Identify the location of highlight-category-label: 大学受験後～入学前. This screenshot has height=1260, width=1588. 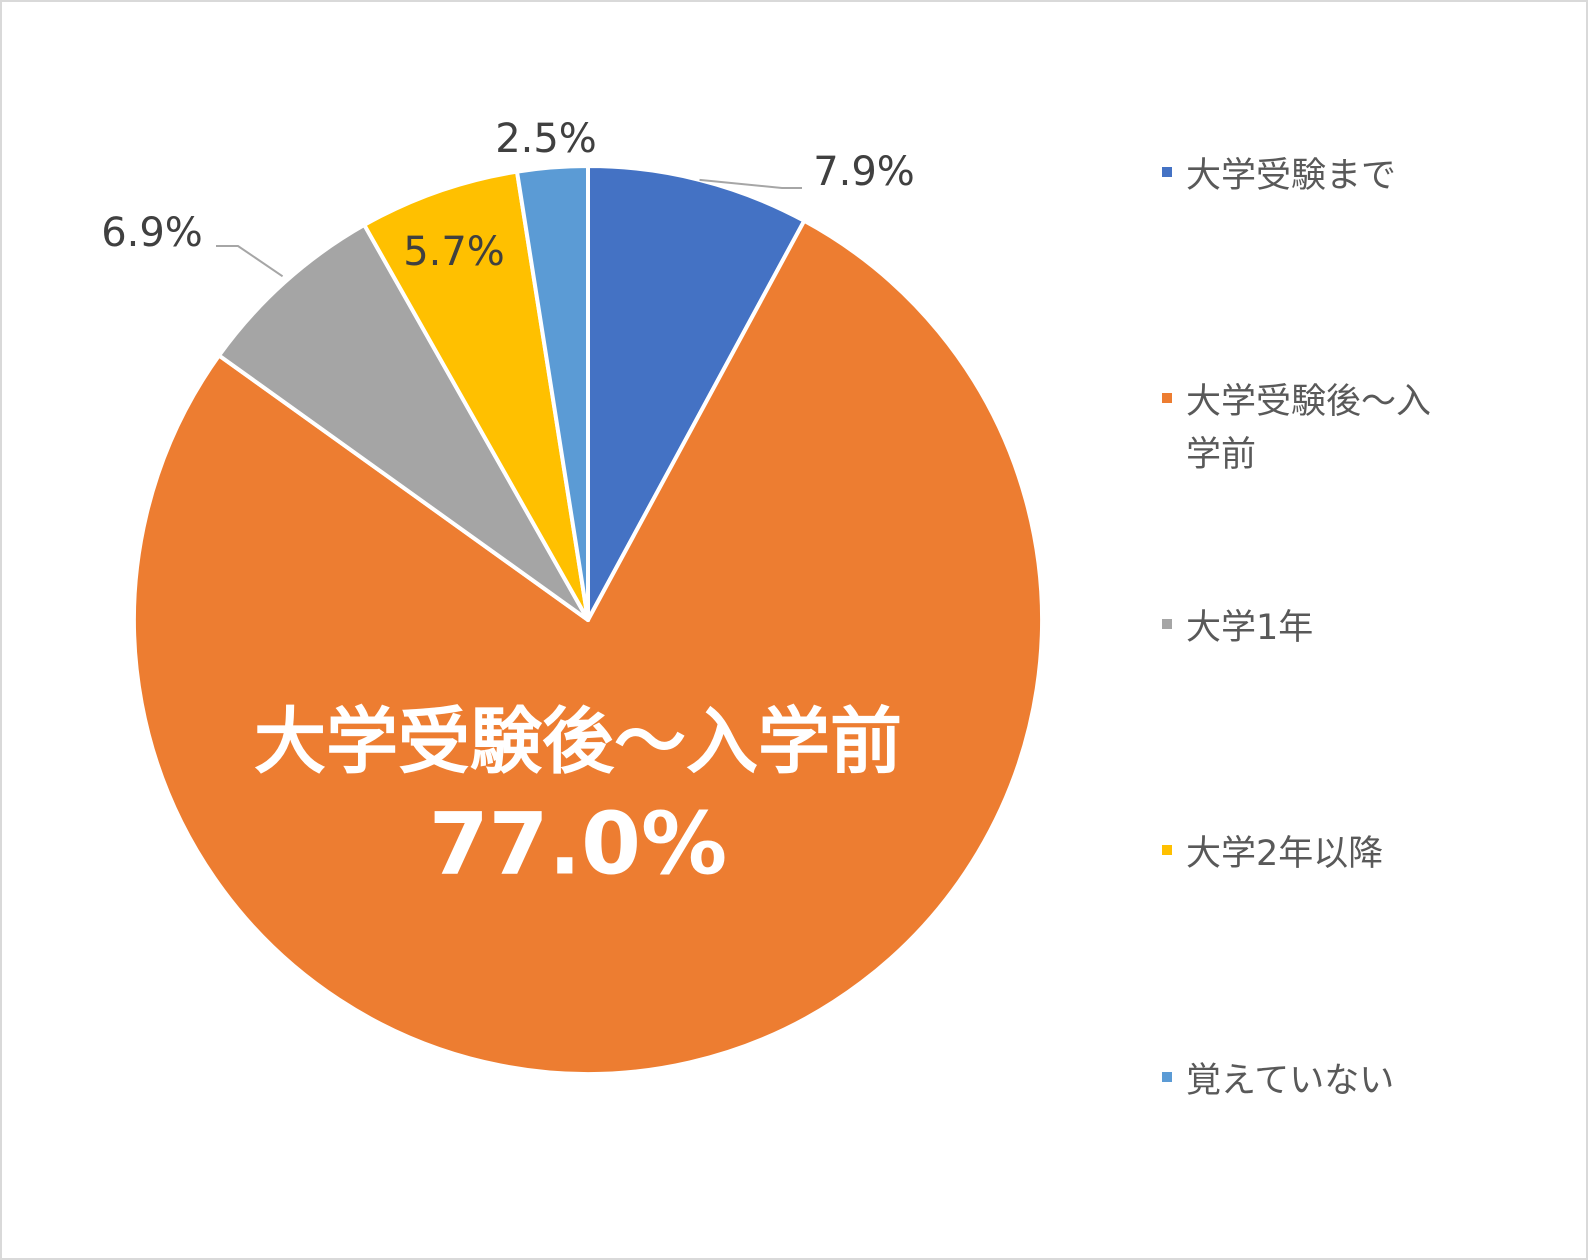
(578, 742).